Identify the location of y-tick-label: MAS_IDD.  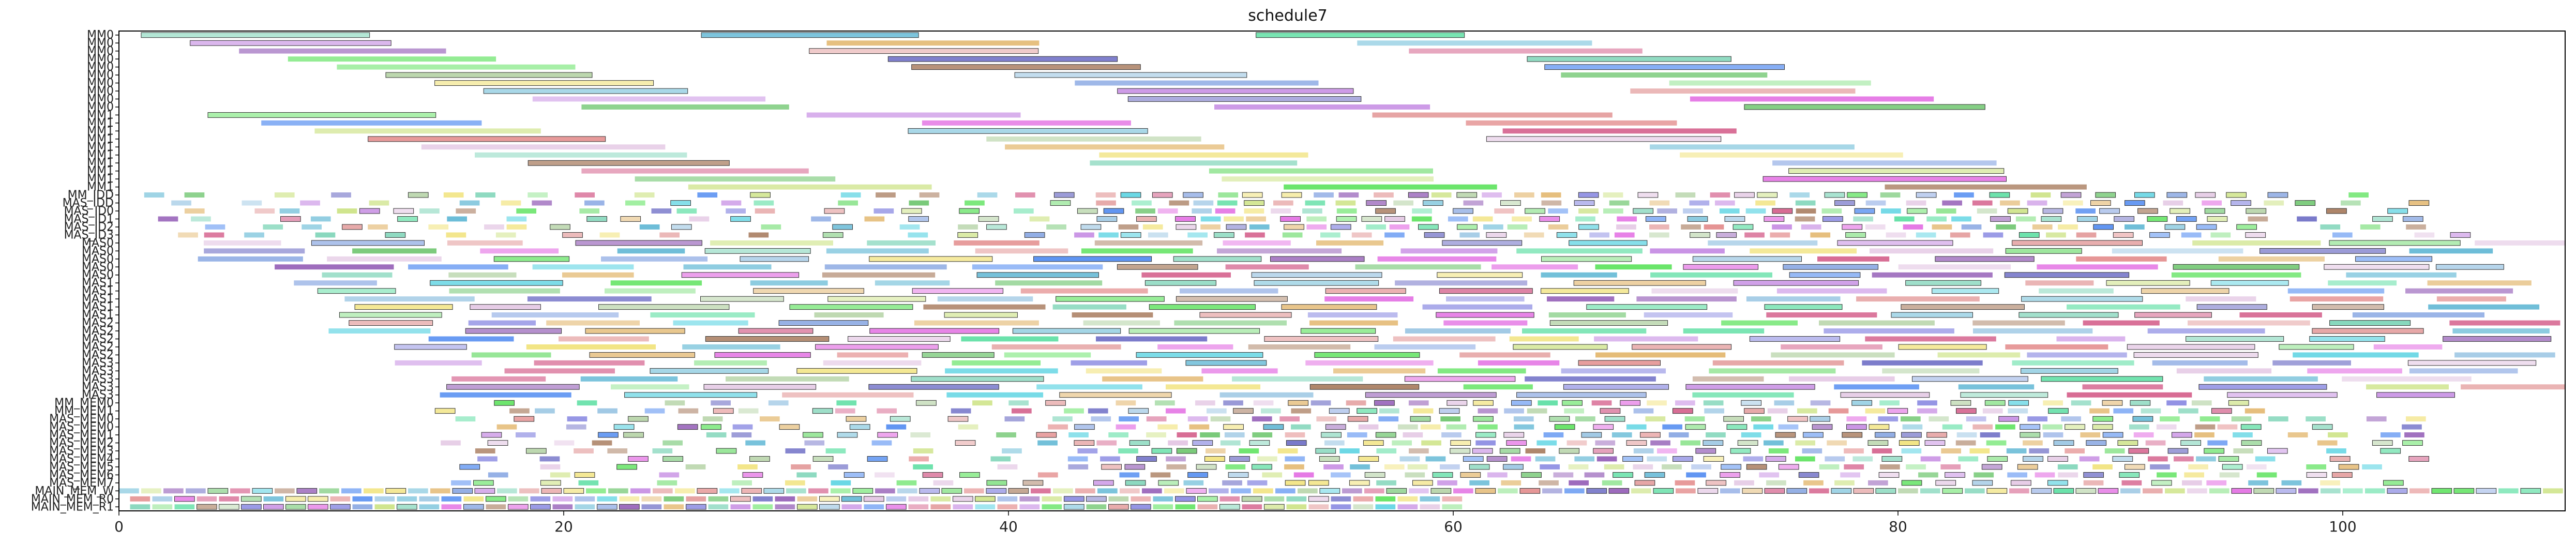
(88, 203).